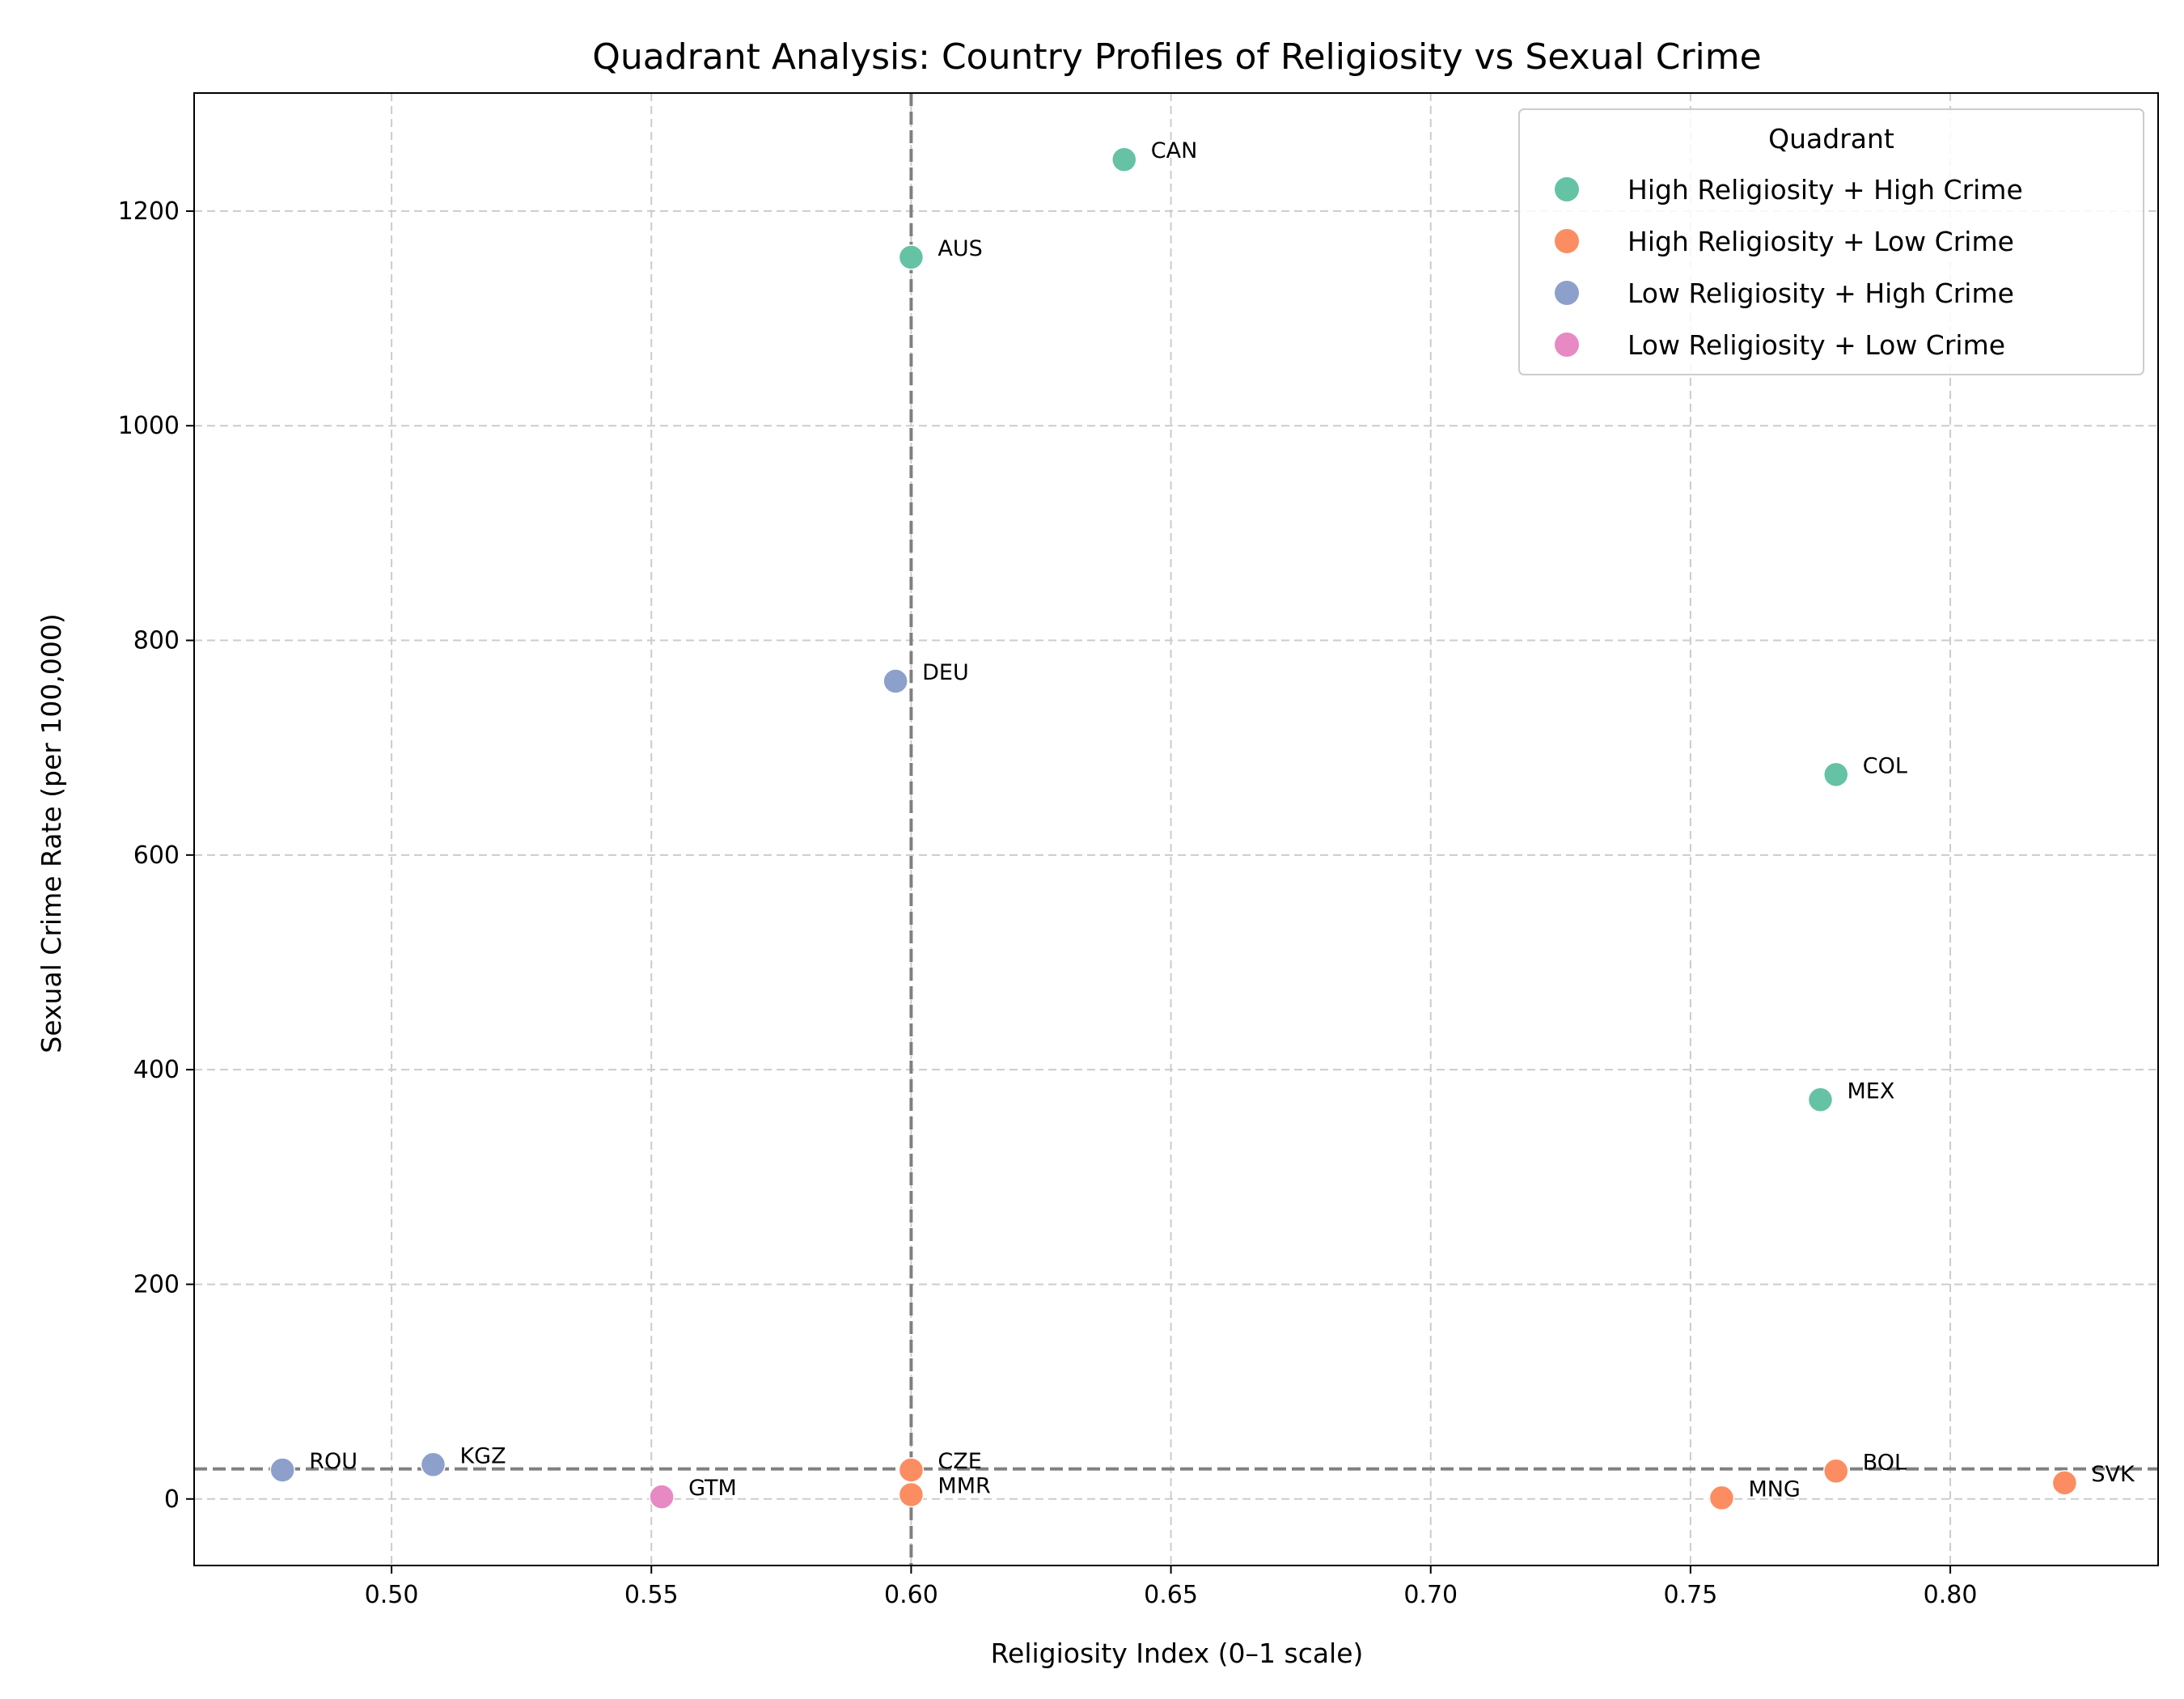  Describe the element at coordinates (1171, 1595) in the screenshot. I see `x-tick-label: 0.65` at that location.